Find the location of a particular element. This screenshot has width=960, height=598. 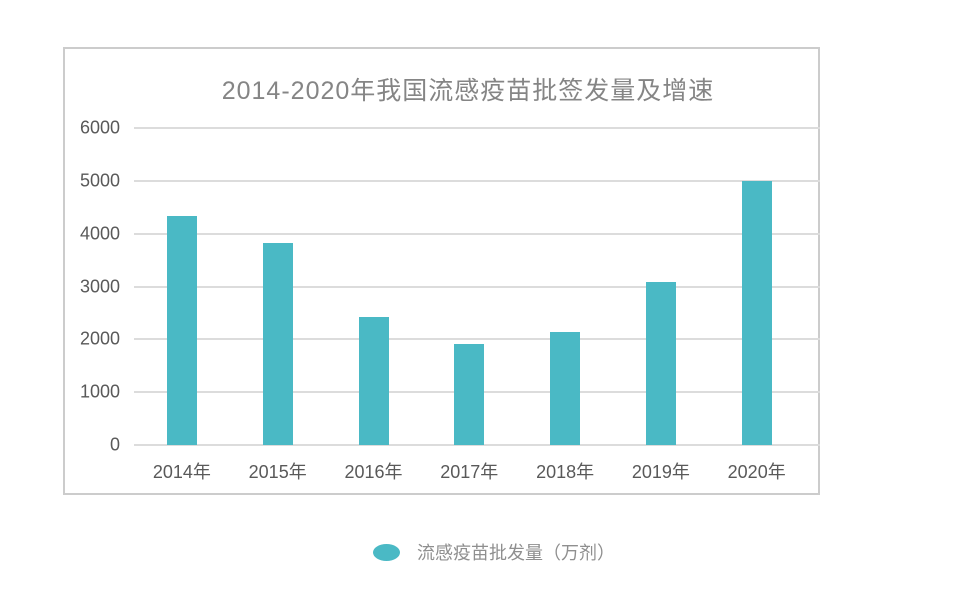

x-axis-tick-2014年: 2014年 is located at coordinates (181, 472).